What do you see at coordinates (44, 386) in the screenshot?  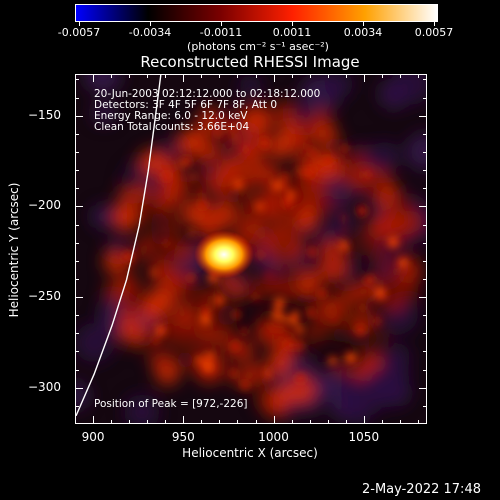 I see `y-tick-label: −300` at bounding box center [44, 386].